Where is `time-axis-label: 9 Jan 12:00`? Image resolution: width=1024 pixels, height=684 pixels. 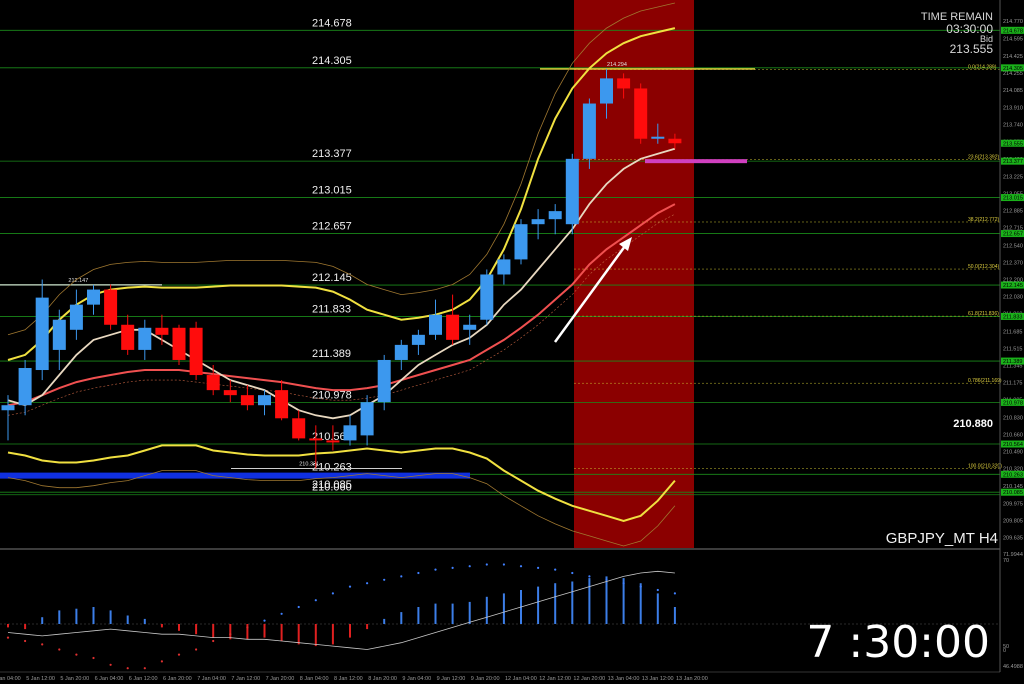 time-axis-label: 9 Jan 12:00 is located at coordinates (451, 679).